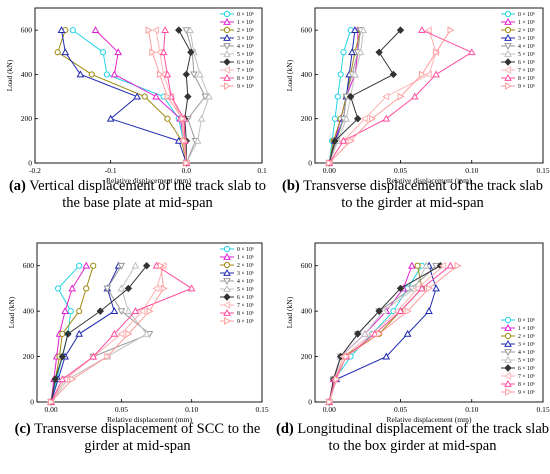 The image size is (550, 474). I want to click on y-tick-label-d-0: 0, so click(310, 402).